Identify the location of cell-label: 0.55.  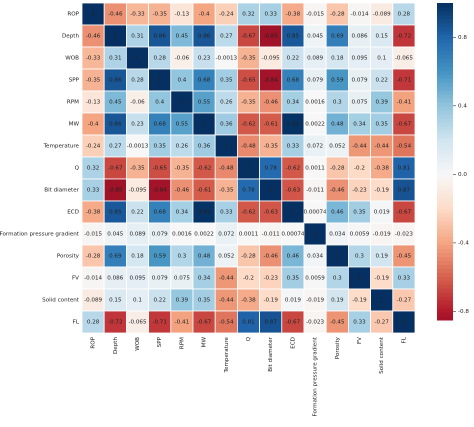
(204, 103).